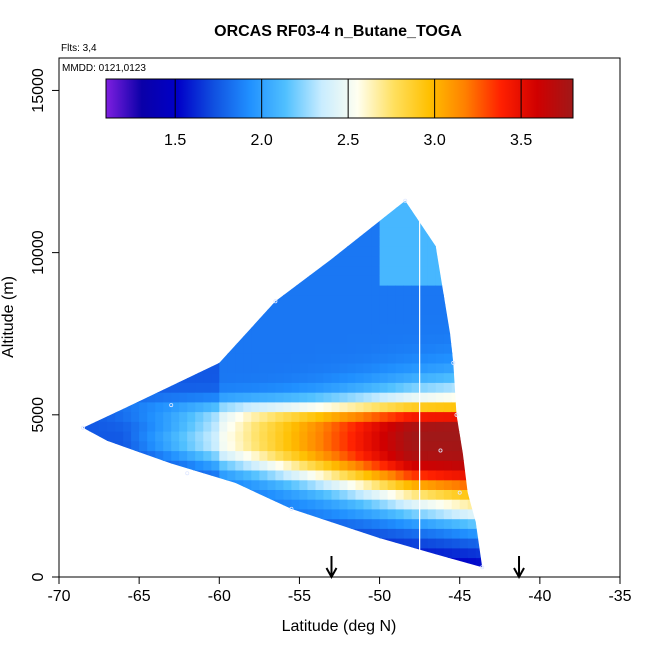  What do you see at coordinates (338, 31) in the screenshot?
I see `chart-title: ORCAS RF03-4 n_Butane_TOGA` at bounding box center [338, 31].